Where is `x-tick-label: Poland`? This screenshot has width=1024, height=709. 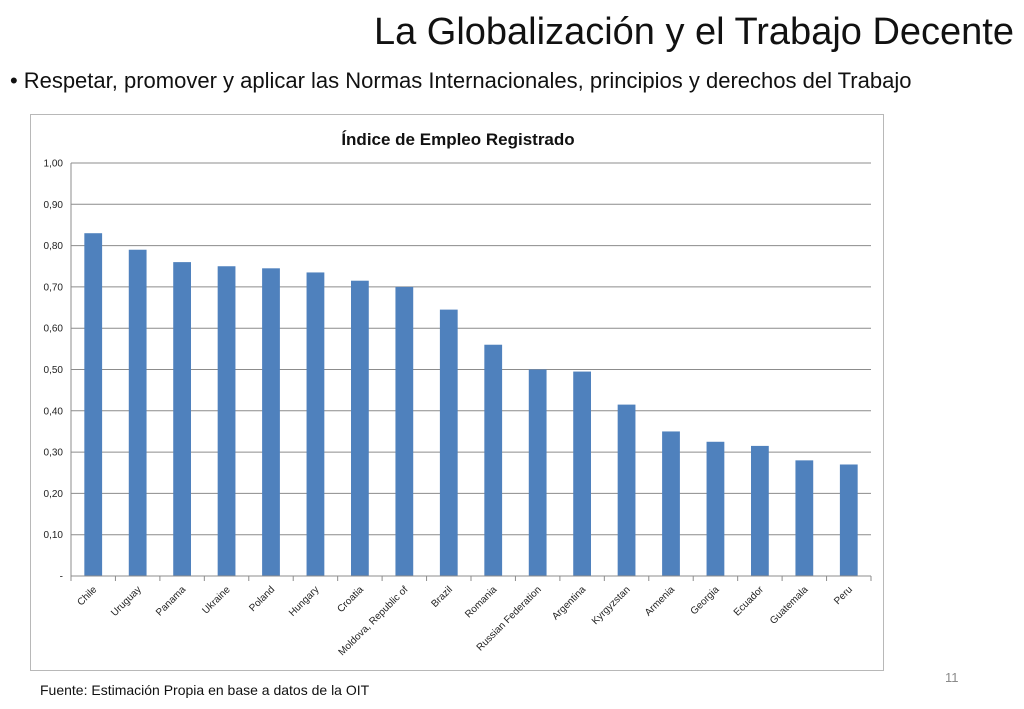 x-tick-label: Poland is located at coordinates (262, 599).